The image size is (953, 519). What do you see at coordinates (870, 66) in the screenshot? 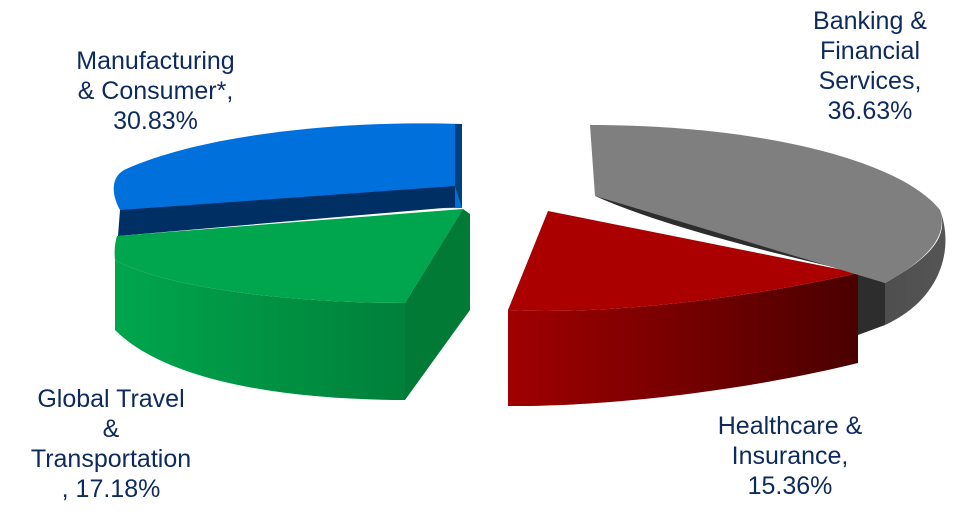
I see `label-banking: Banking & Financial Services, 36.63%` at bounding box center [870, 66].